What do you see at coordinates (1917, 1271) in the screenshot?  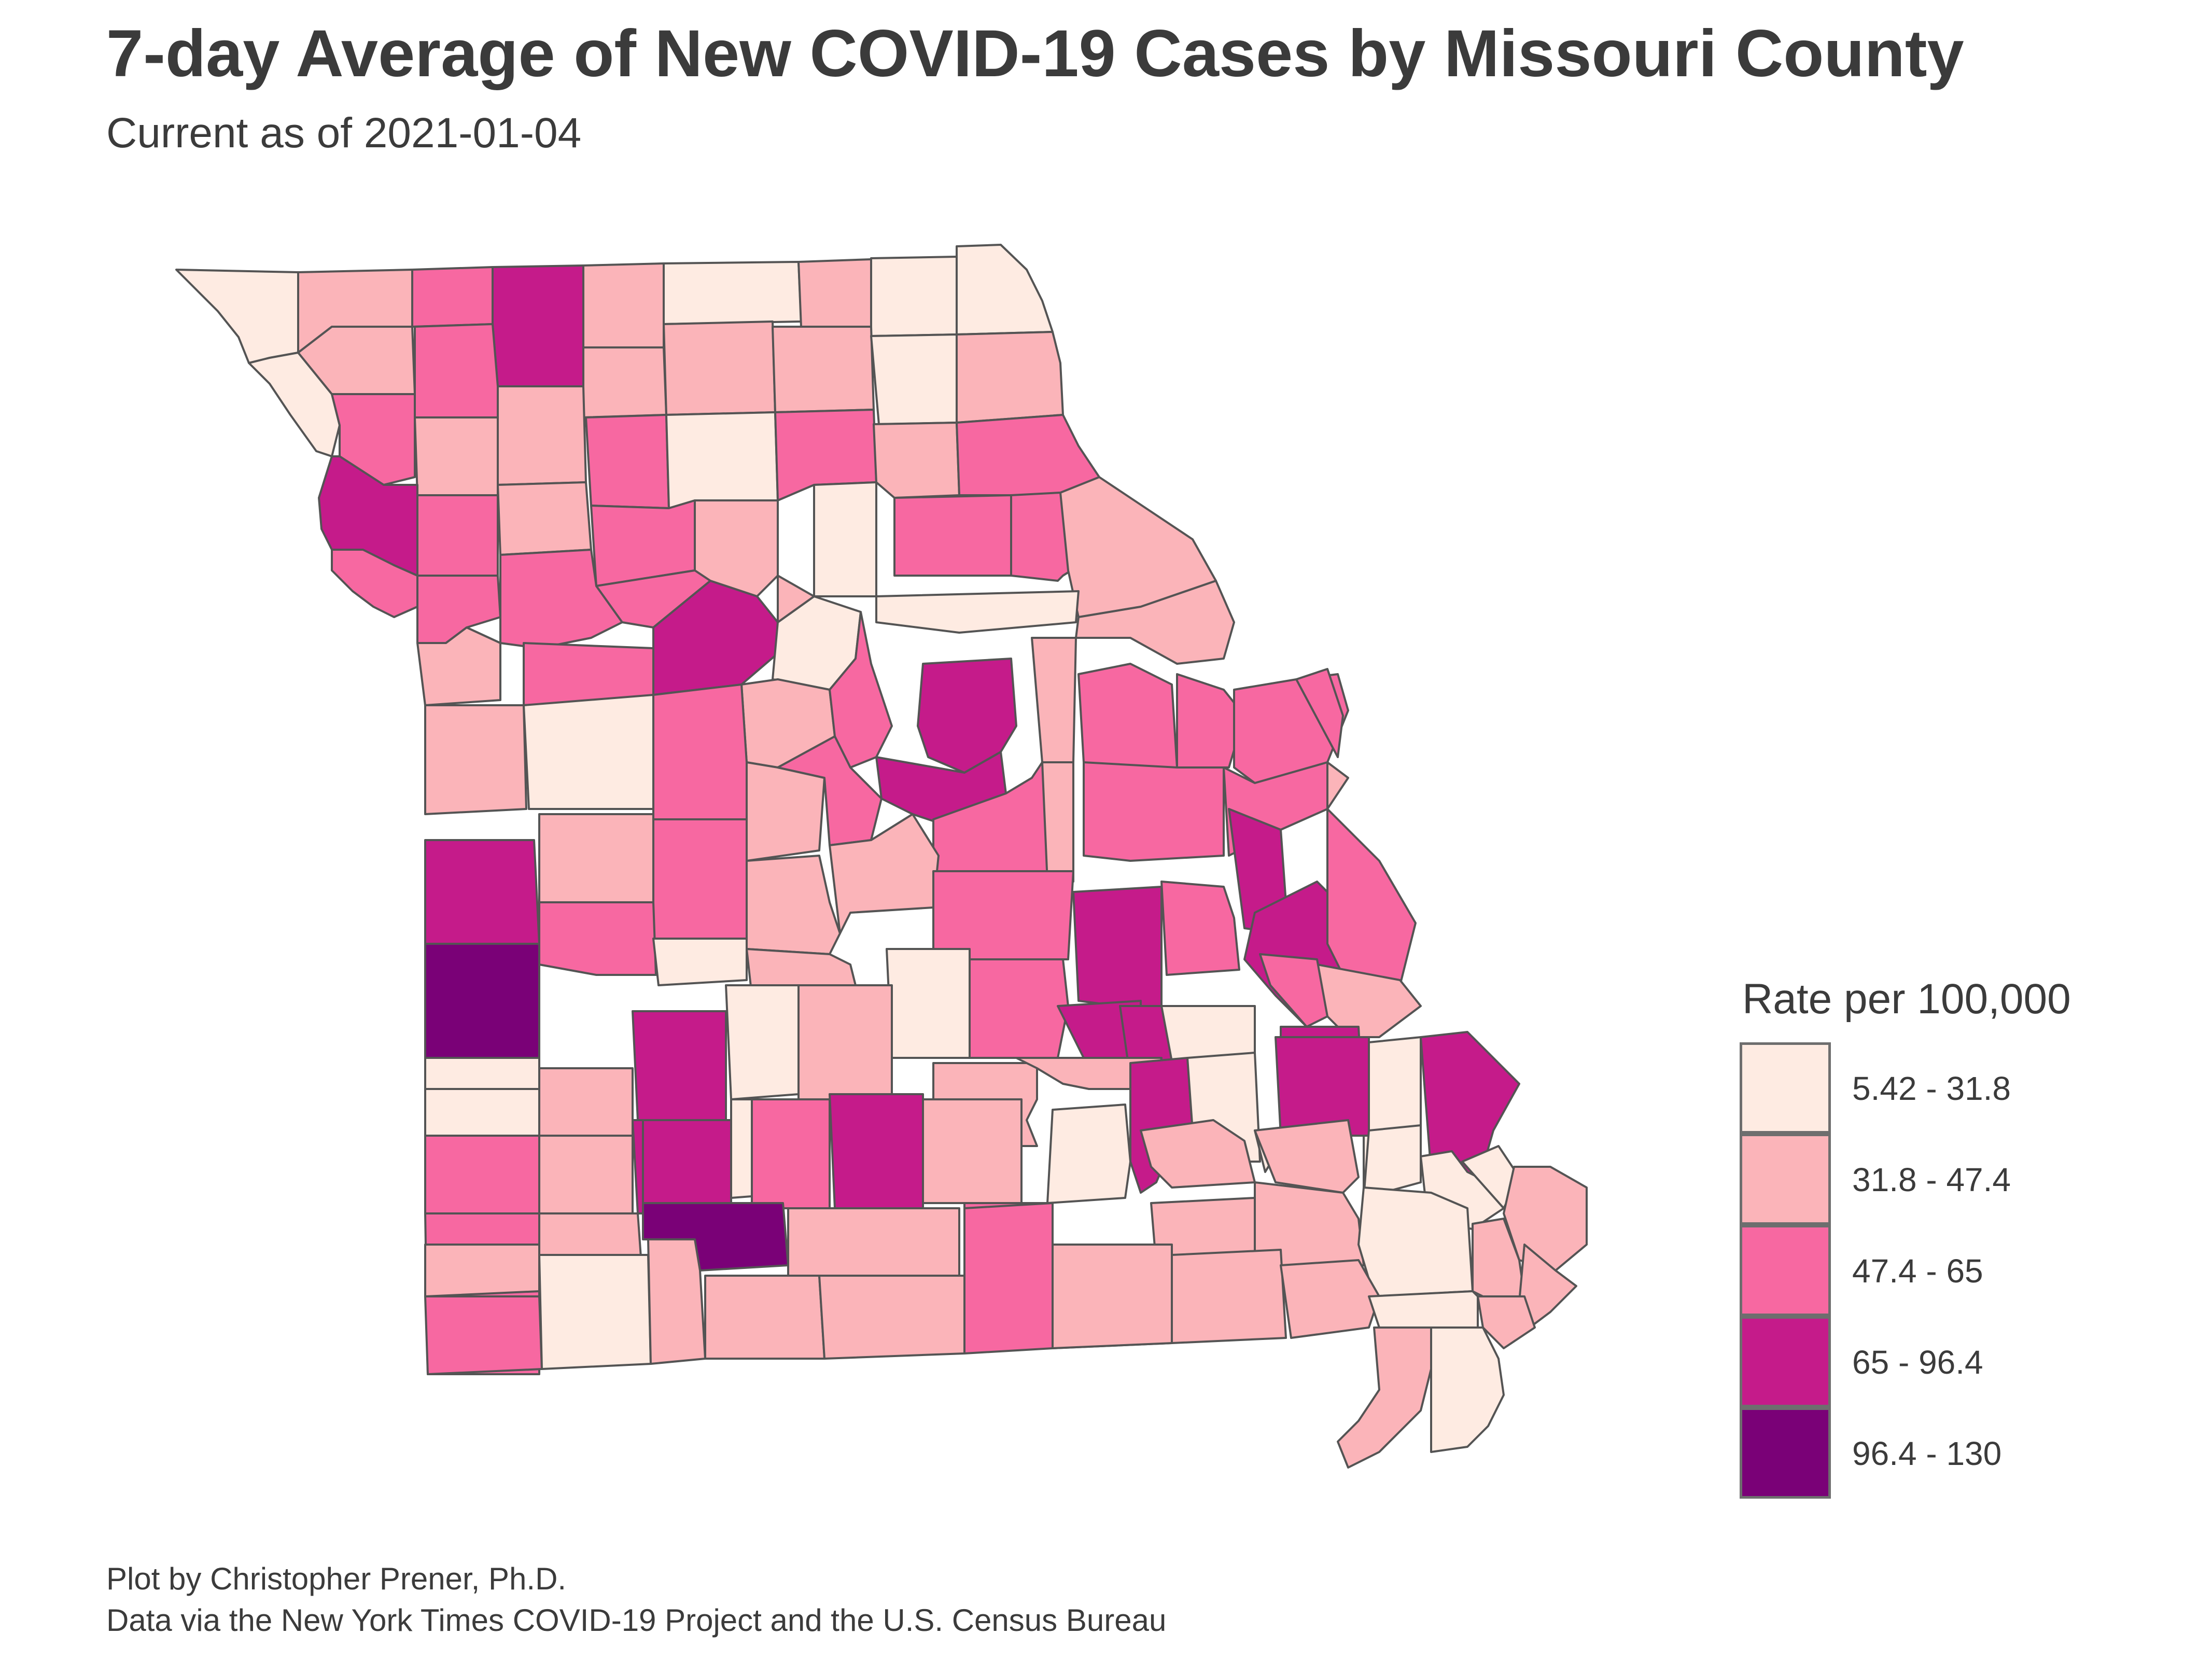 I see `legend-label: 47.4 - 65` at bounding box center [1917, 1271].